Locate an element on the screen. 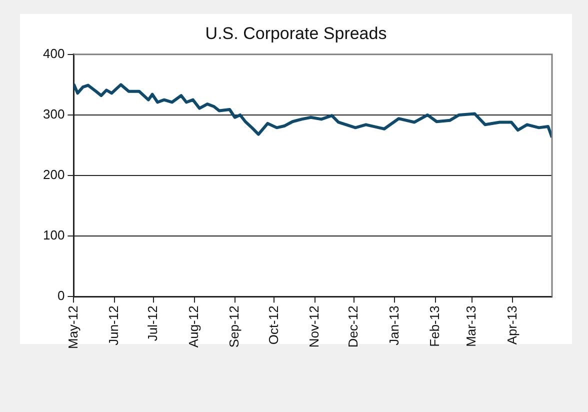 The width and height of the screenshot is (588, 412). x-tick-label: Mar-13 is located at coordinates (471, 326).